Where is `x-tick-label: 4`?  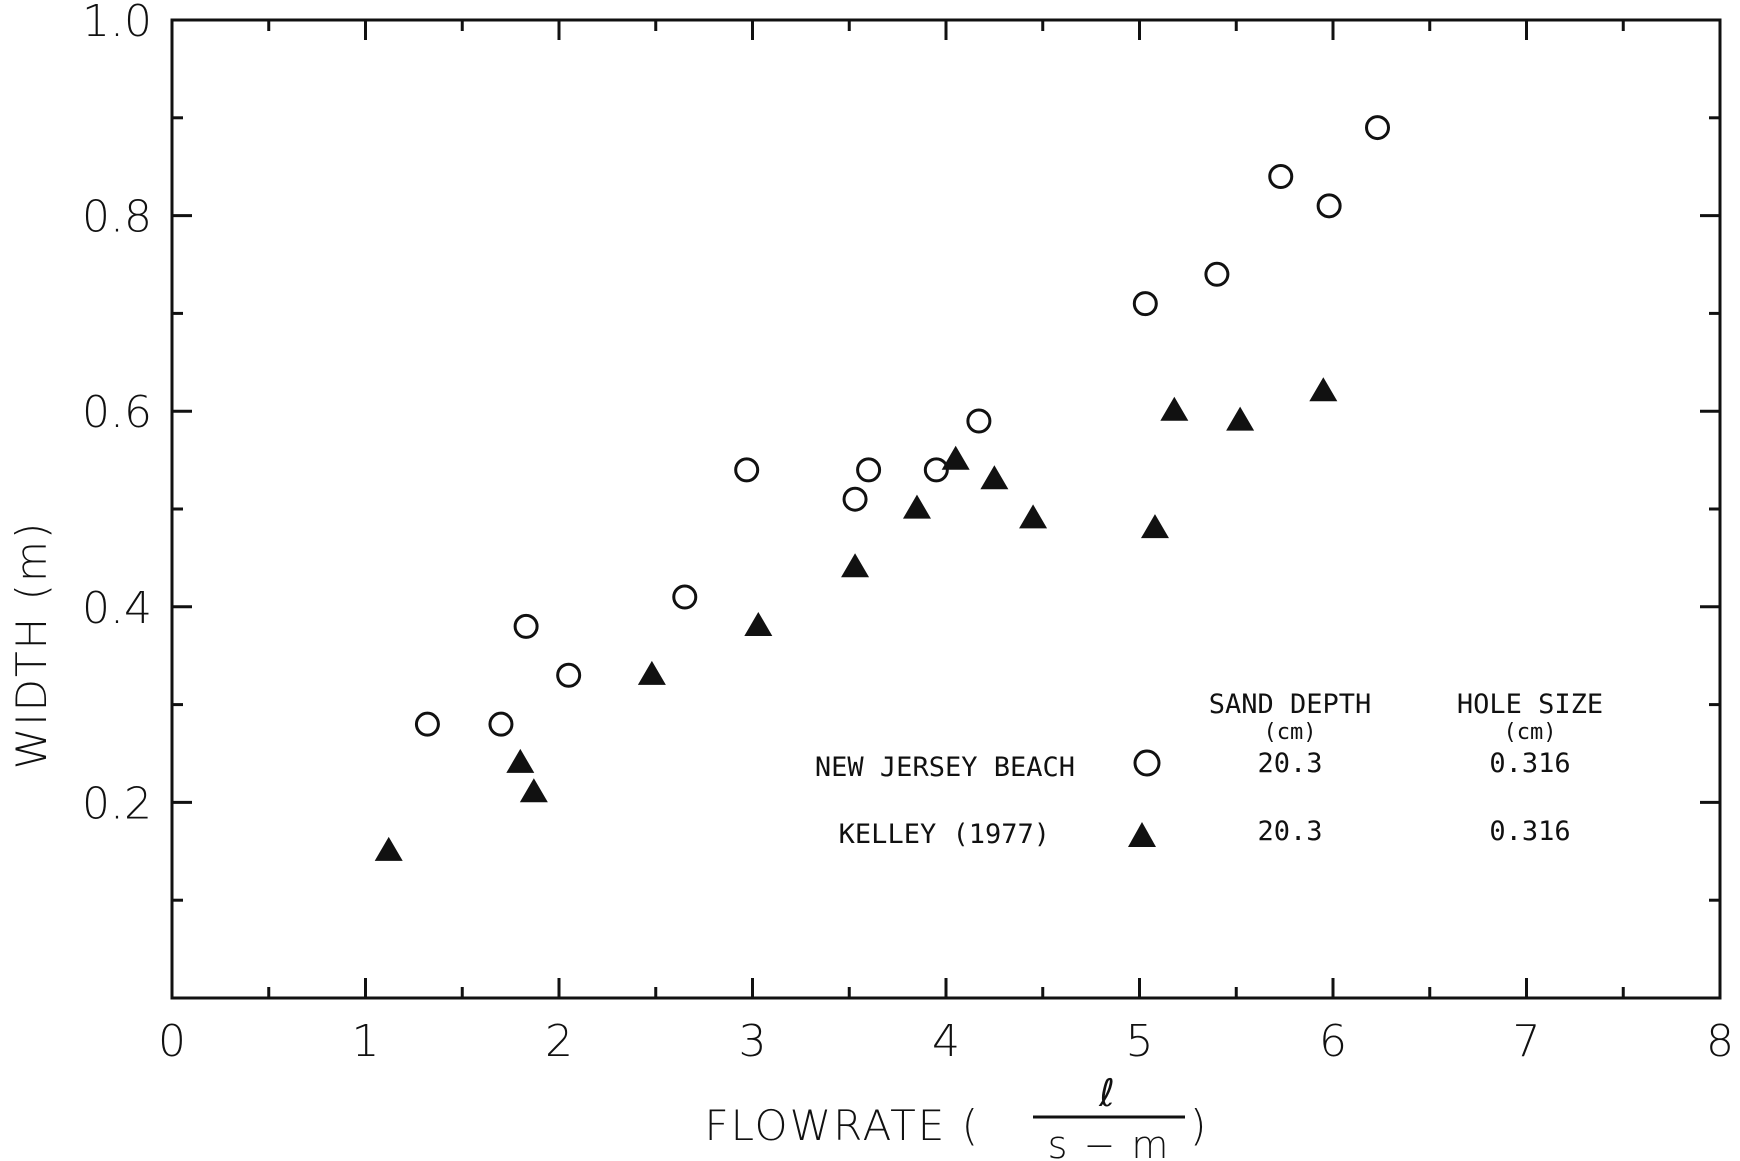
x-tick-label: 4 is located at coordinates (946, 1041).